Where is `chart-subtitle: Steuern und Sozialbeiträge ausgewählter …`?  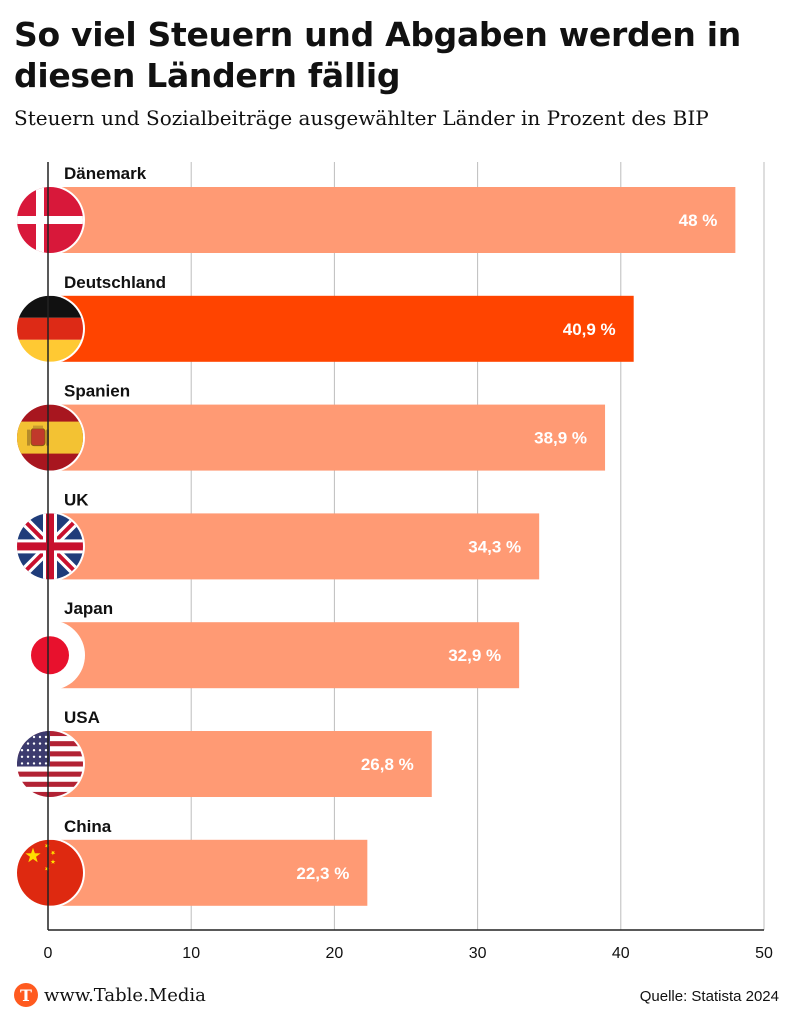
chart-subtitle: Steuern und Sozialbeiträge ausgewählter … is located at coordinates (361, 118).